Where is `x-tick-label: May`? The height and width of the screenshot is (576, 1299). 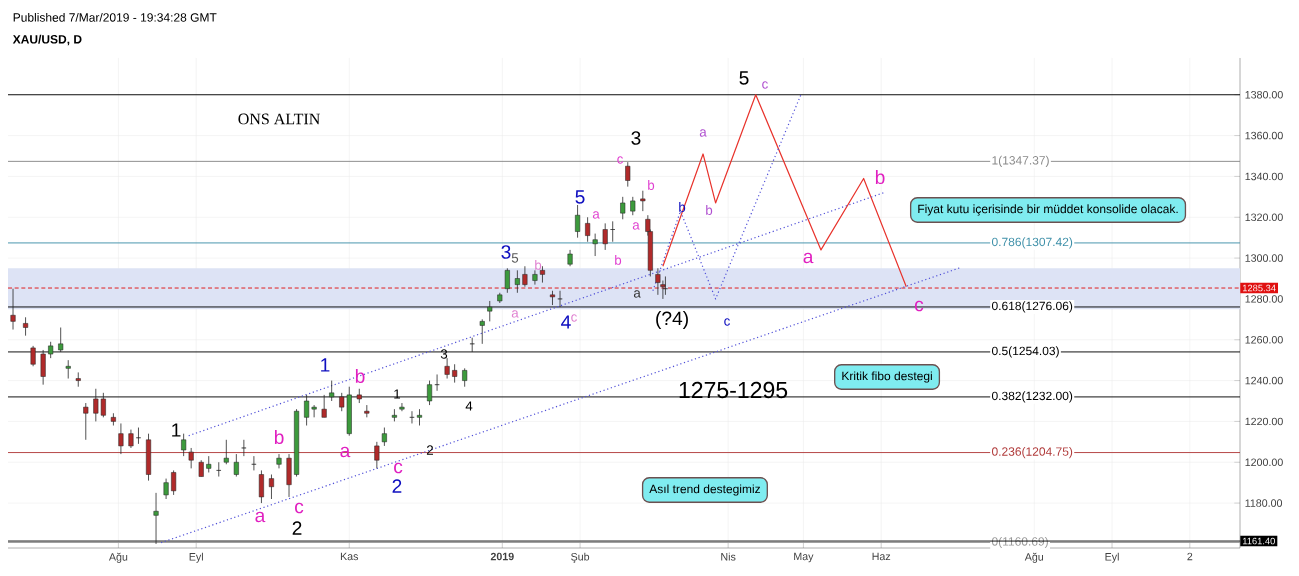 x-tick-label: May is located at coordinates (804, 557).